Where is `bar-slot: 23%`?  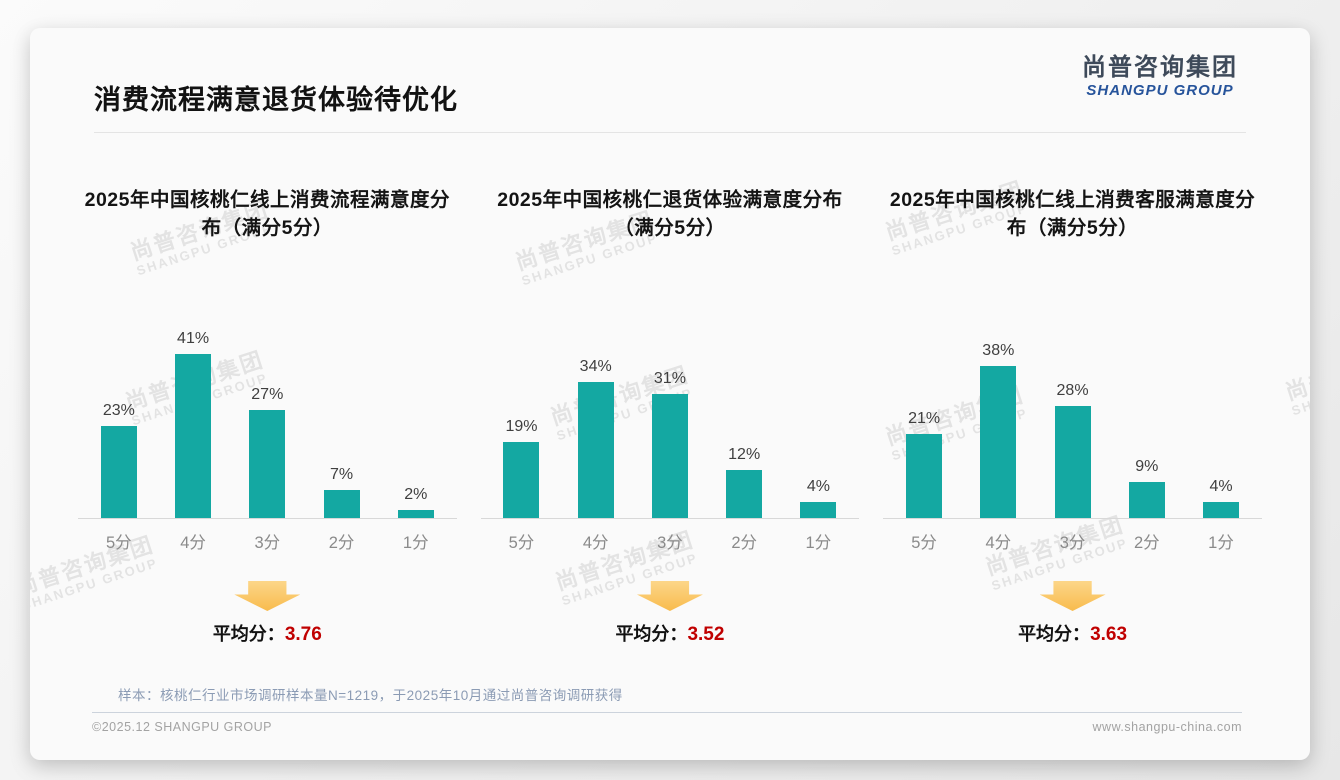 bar-slot: 23% is located at coordinates (119, 460).